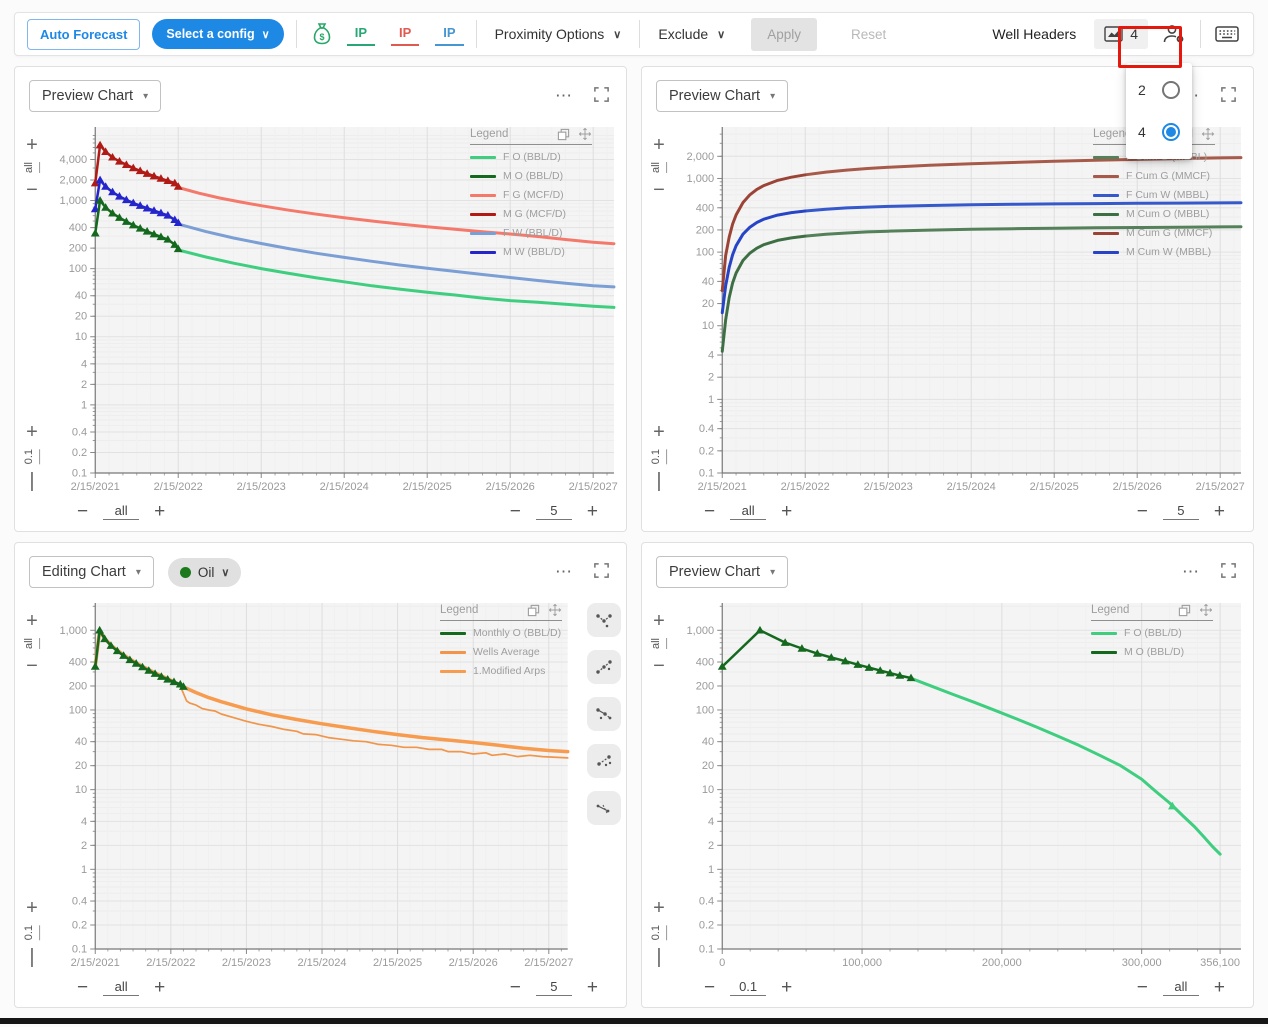 This screenshot has height=1027, width=1268. What do you see at coordinates (784, 34) in the screenshot?
I see `apply-button: Apply` at bounding box center [784, 34].